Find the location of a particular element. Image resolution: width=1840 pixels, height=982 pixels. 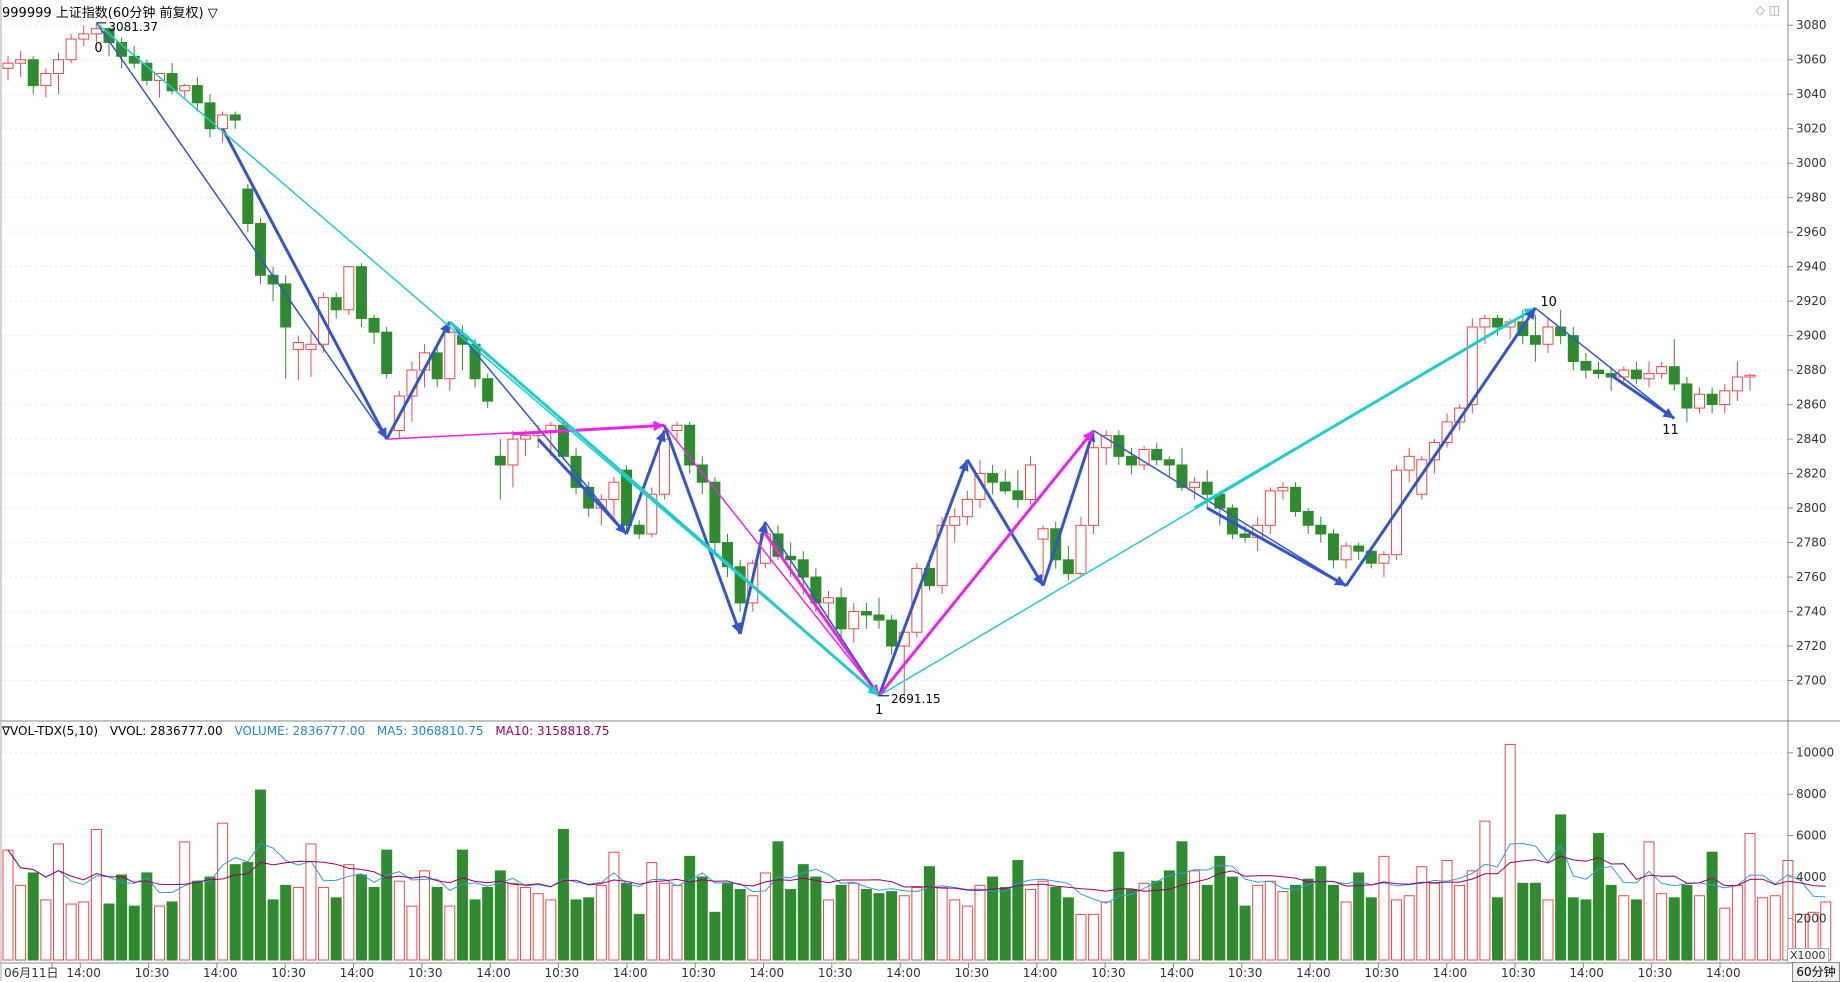

chart-title: 999999 上证指数(60分钟 前复权) ▽ is located at coordinates (110, 13).